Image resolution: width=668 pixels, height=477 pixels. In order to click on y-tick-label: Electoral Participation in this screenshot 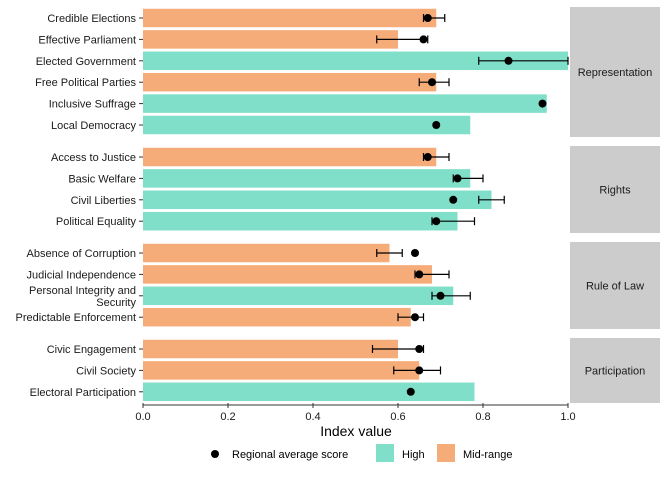, I will do `click(83, 393)`.